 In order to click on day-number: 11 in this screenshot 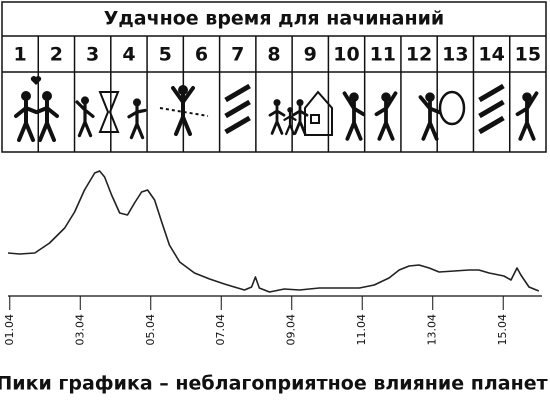, I will do `click(383, 55)`.